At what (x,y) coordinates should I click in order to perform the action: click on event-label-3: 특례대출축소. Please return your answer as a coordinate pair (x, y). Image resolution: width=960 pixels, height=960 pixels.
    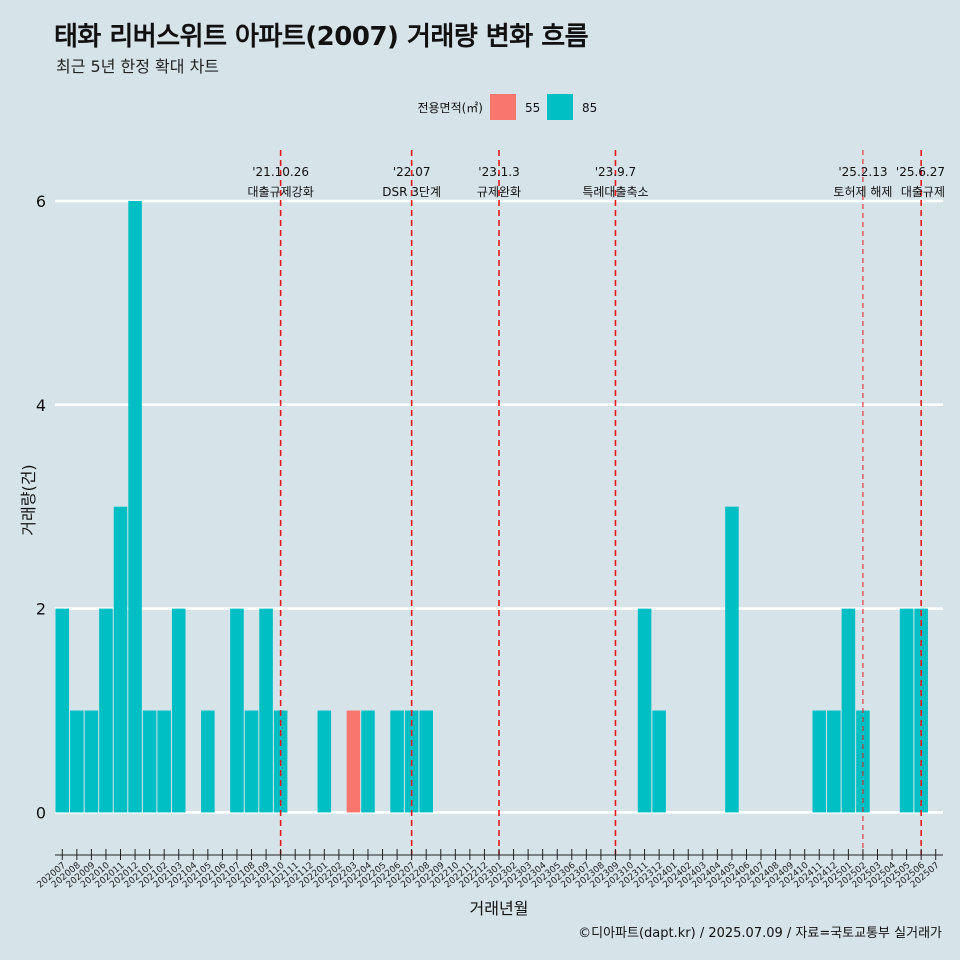
    Looking at the image, I should click on (615, 192).